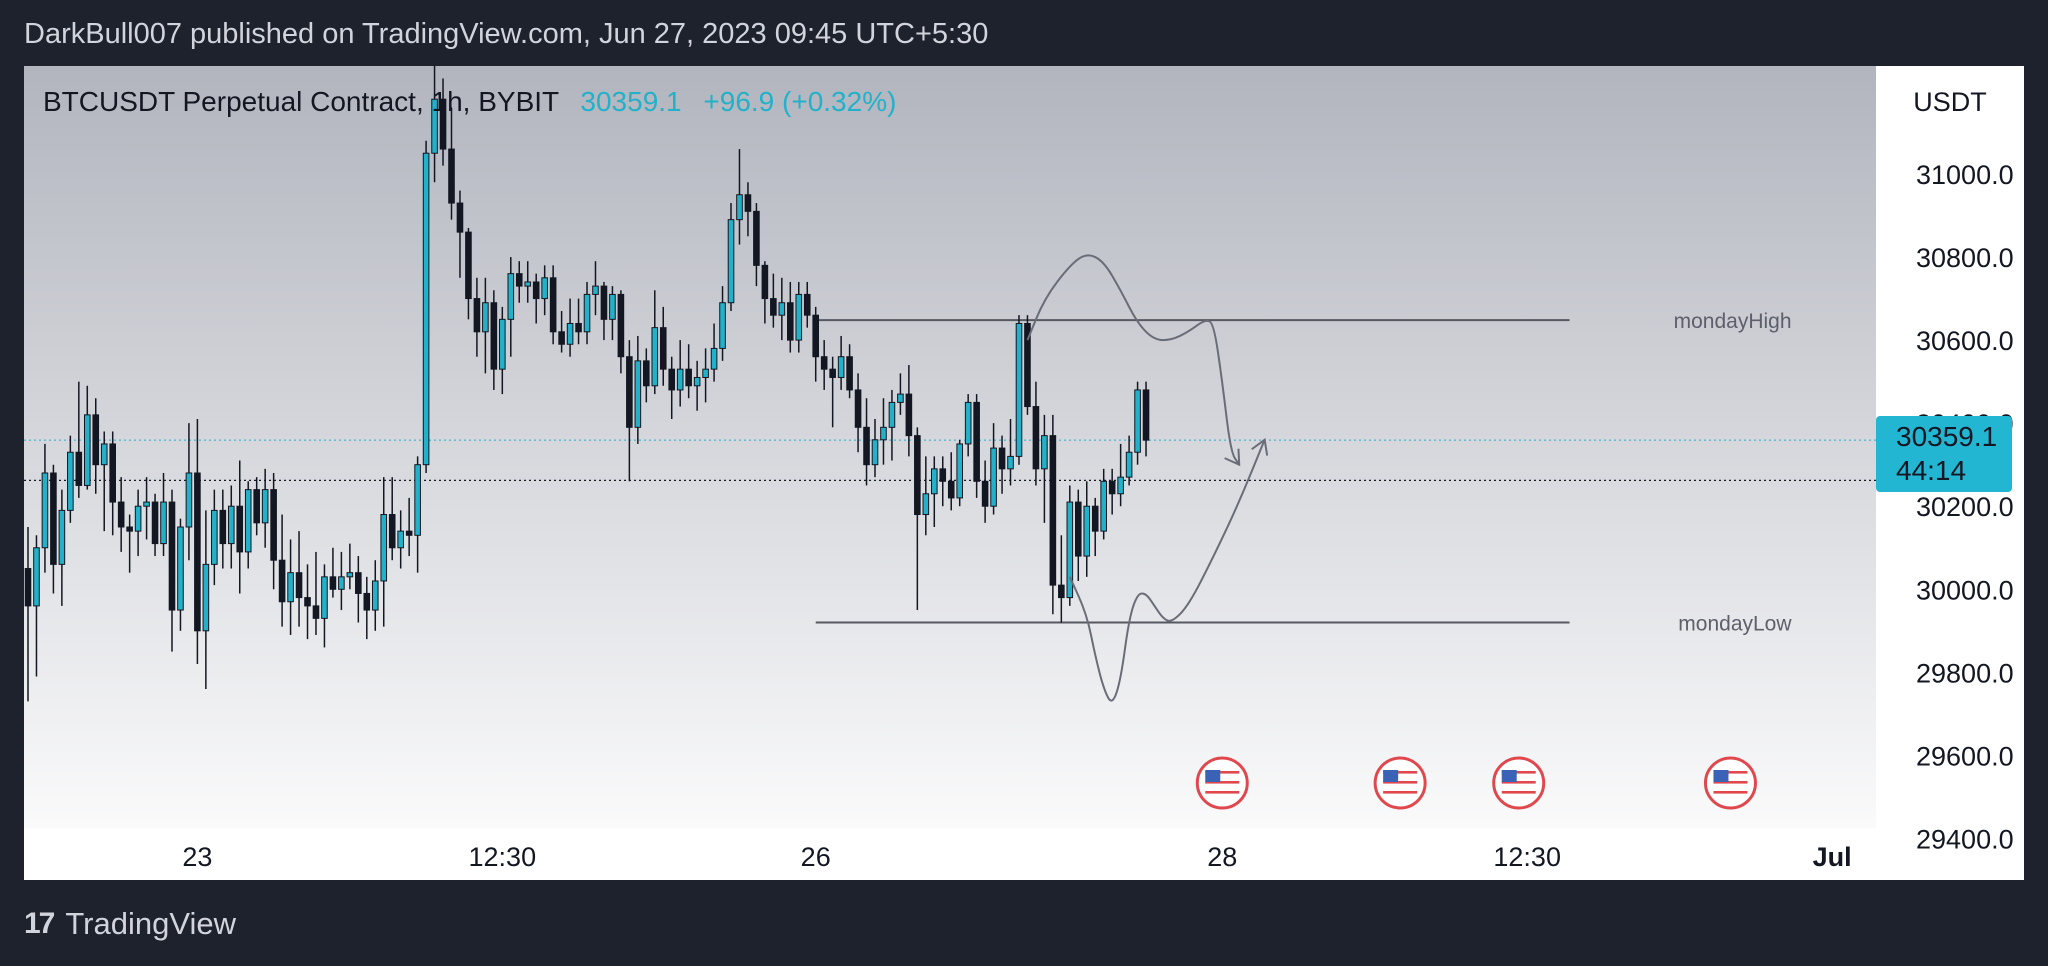 The image size is (2048, 966). I want to click on last-price-tag: 30359.1 44:14, so click(1944, 454).